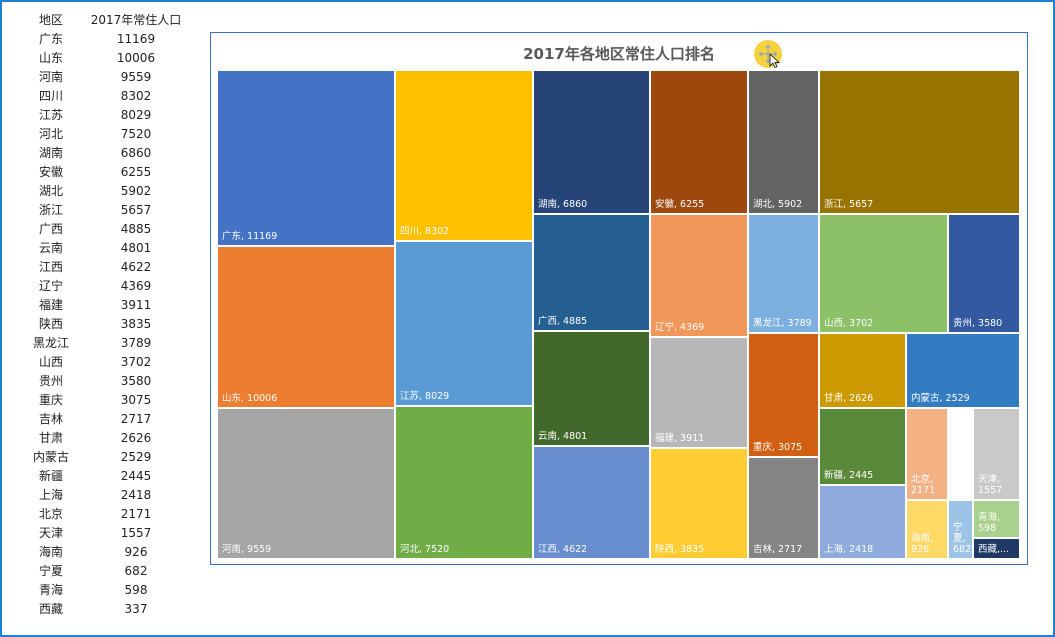 This screenshot has height=637, width=1055. What do you see at coordinates (960, 529) in the screenshot?
I see `treemap-tile: 宁 夏, 682` at bounding box center [960, 529].